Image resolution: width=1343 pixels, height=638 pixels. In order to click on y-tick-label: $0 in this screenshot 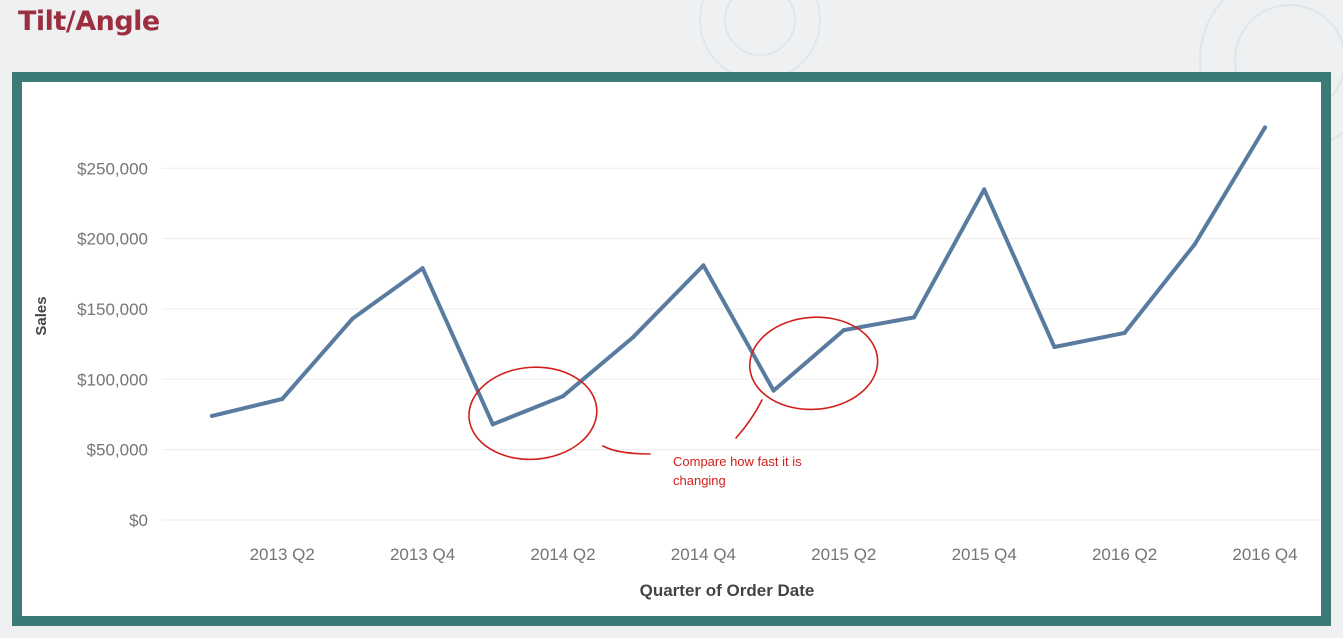, I will do `click(138, 520)`.